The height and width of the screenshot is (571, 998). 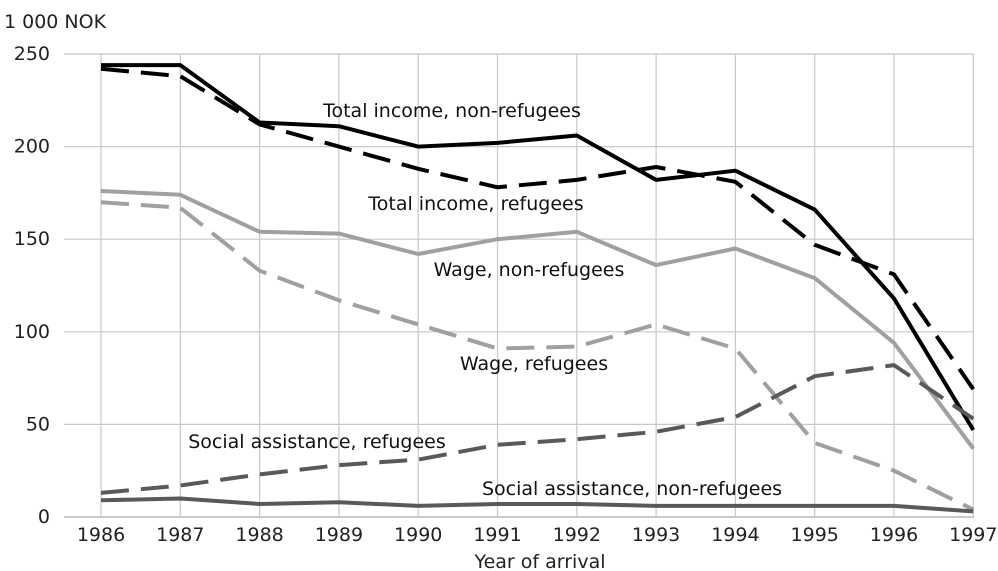 I want to click on x-tick-label: 1990, so click(x=418, y=535).